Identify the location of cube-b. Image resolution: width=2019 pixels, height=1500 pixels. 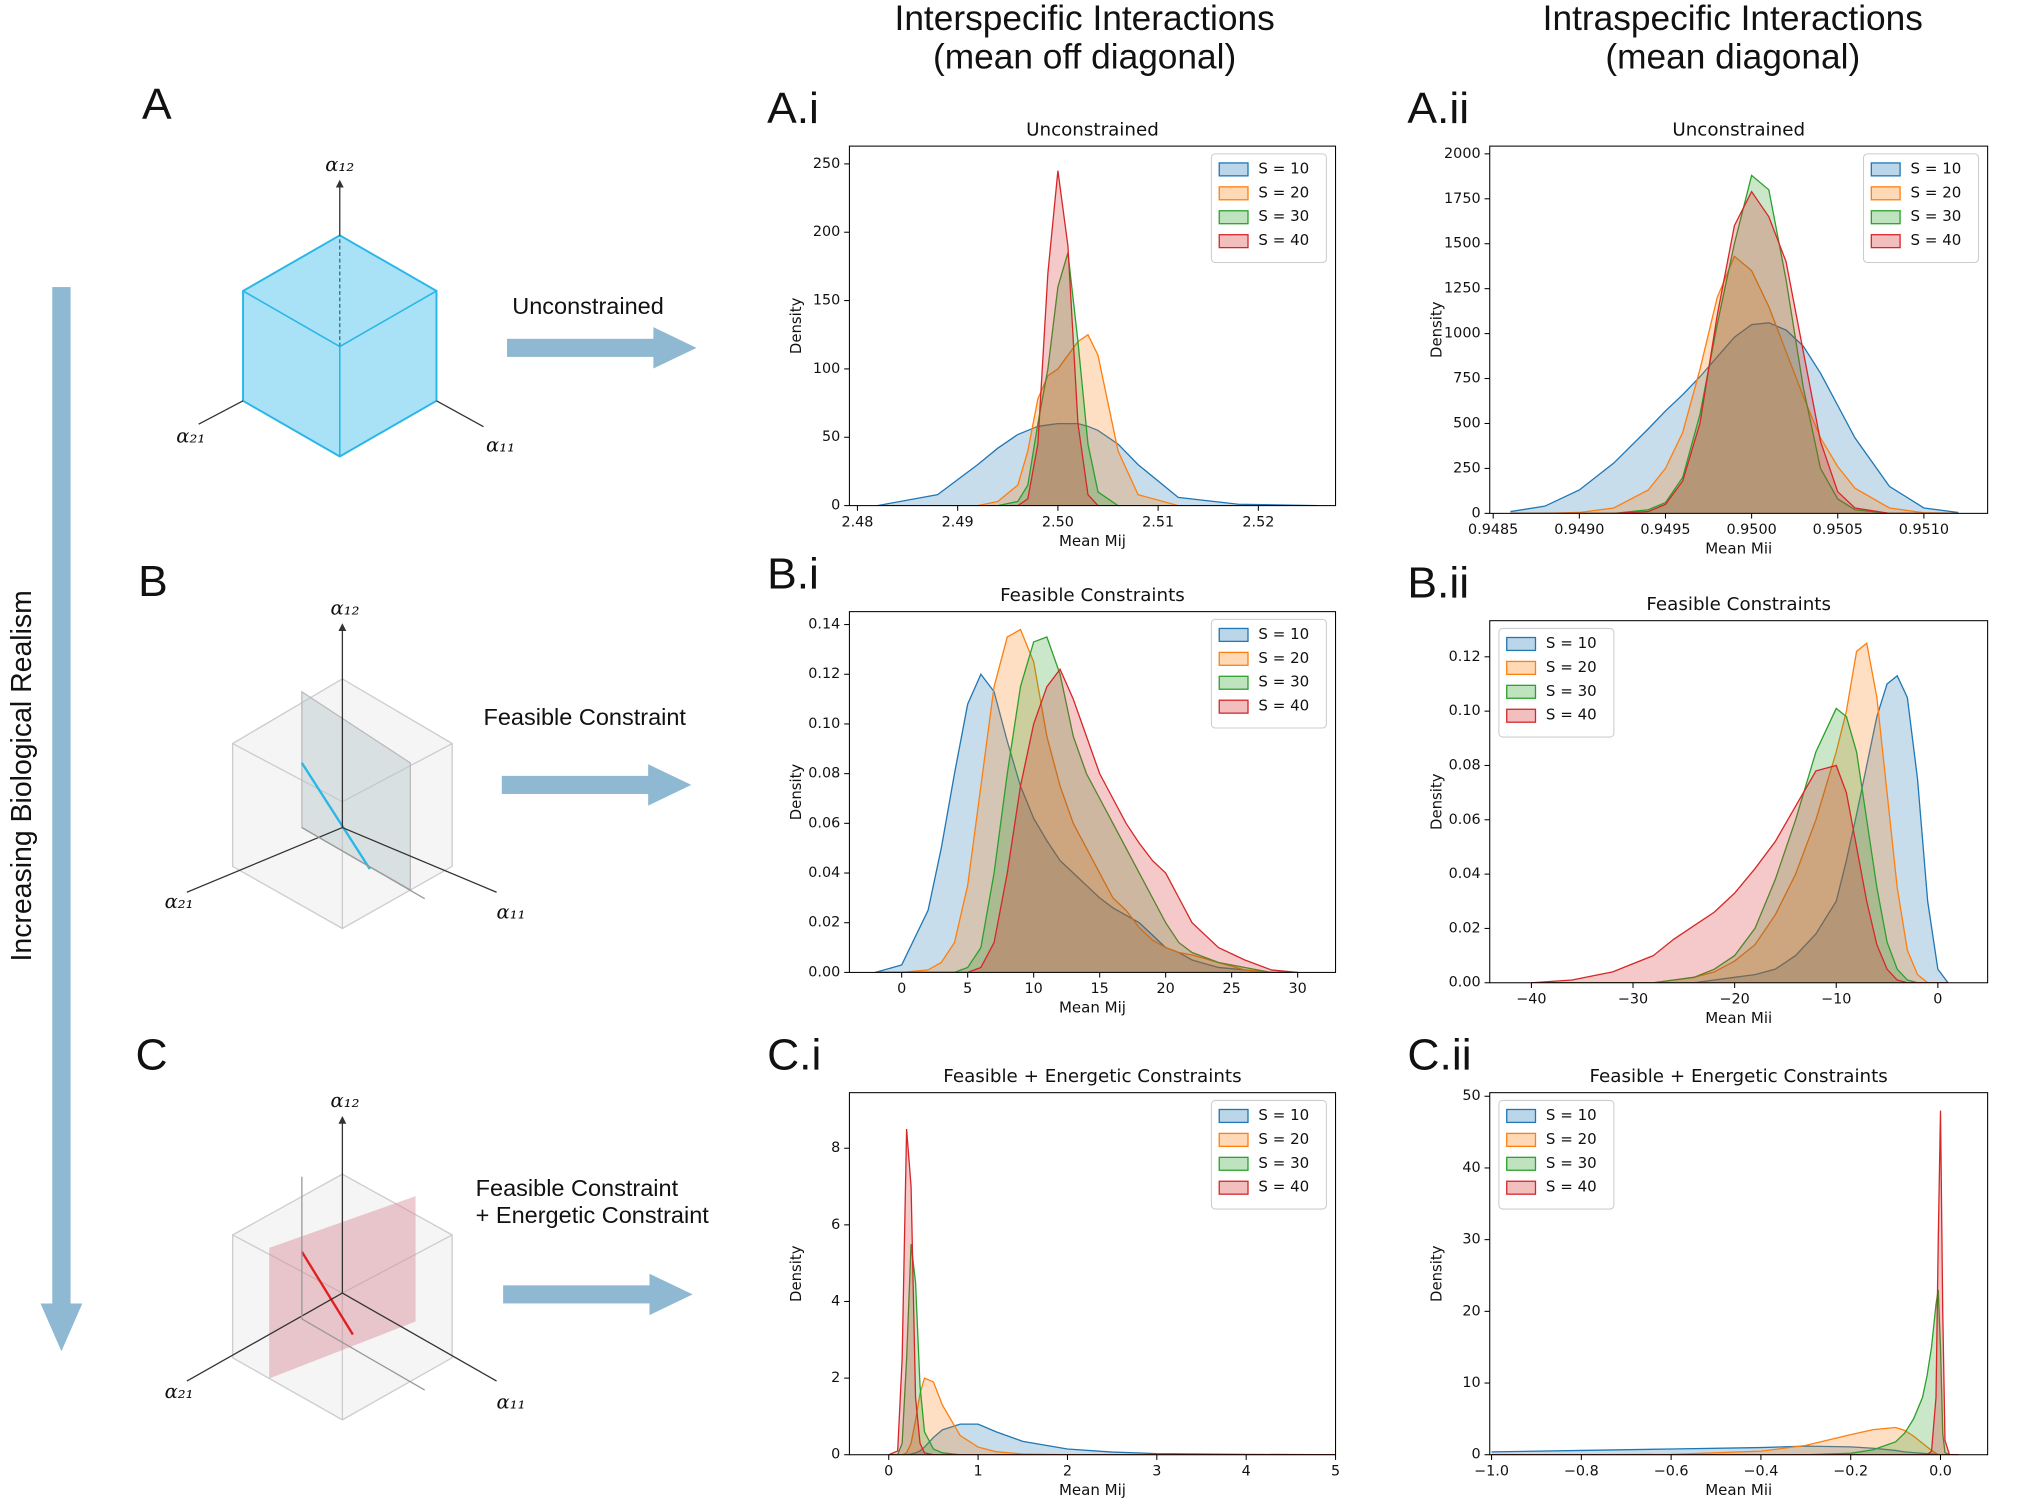
(341, 776).